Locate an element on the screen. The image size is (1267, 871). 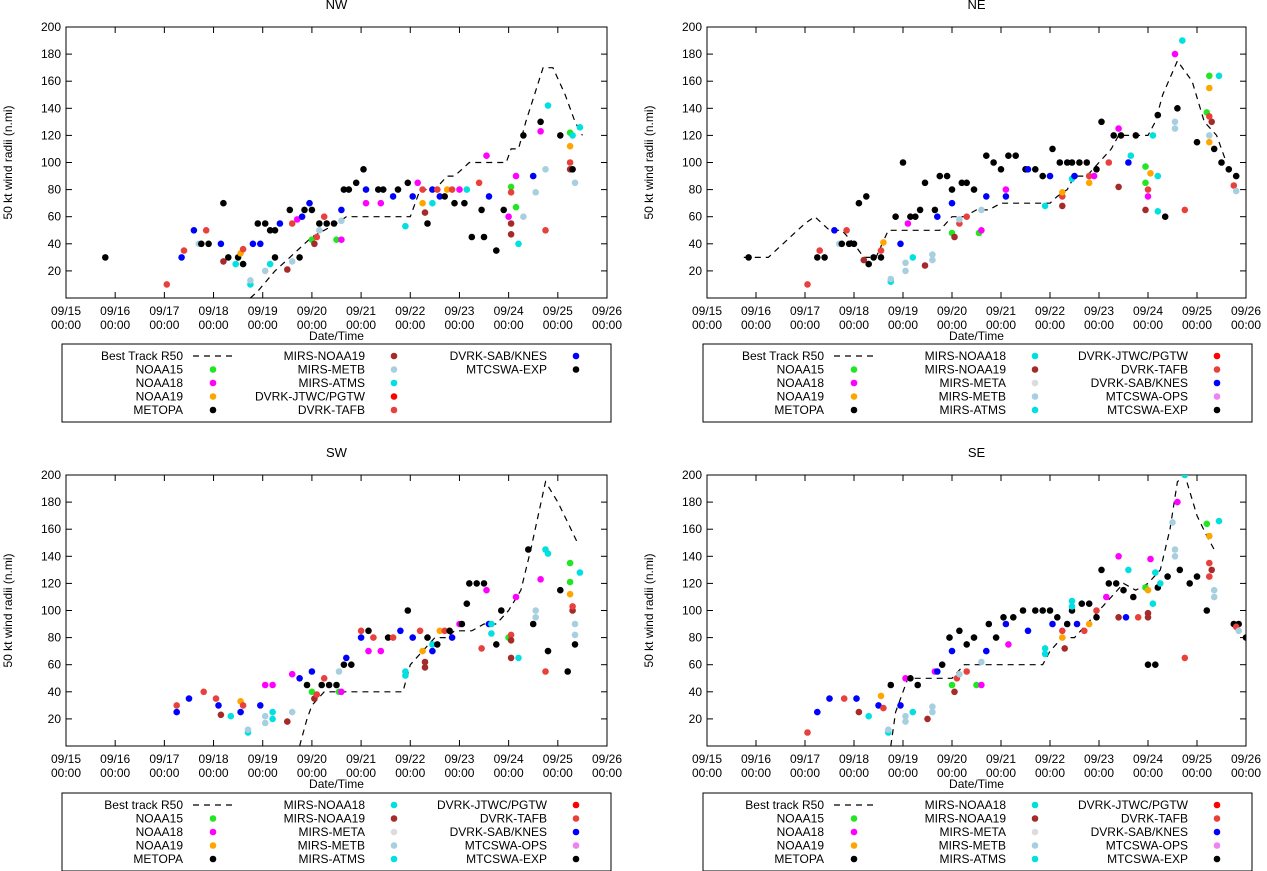
chart-title: SW is located at coordinates (337, 452).